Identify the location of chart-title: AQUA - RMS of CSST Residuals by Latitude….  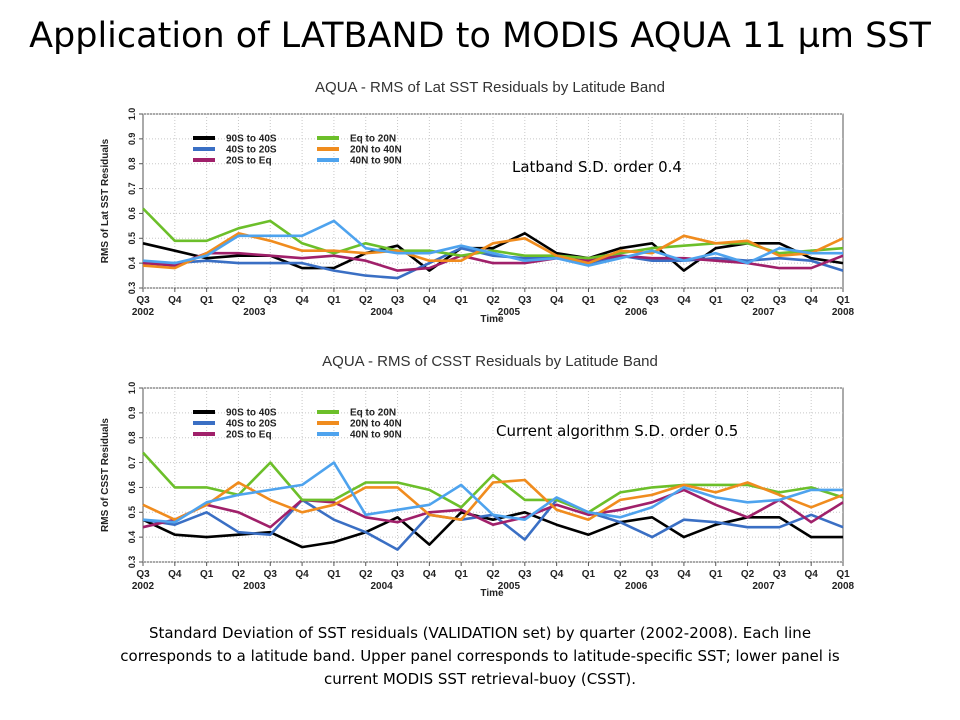
(490, 361).